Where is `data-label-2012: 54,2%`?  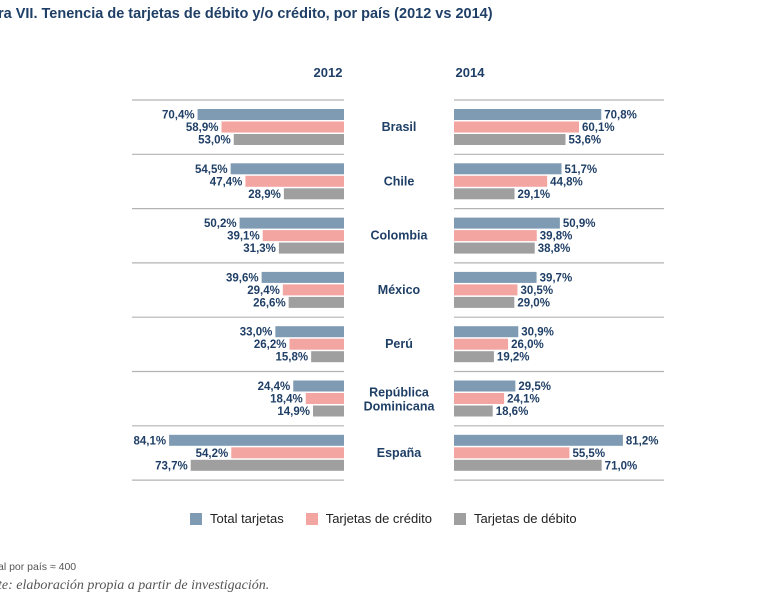 data-label-2012: 54,2% is located at coordinates (212, 454).